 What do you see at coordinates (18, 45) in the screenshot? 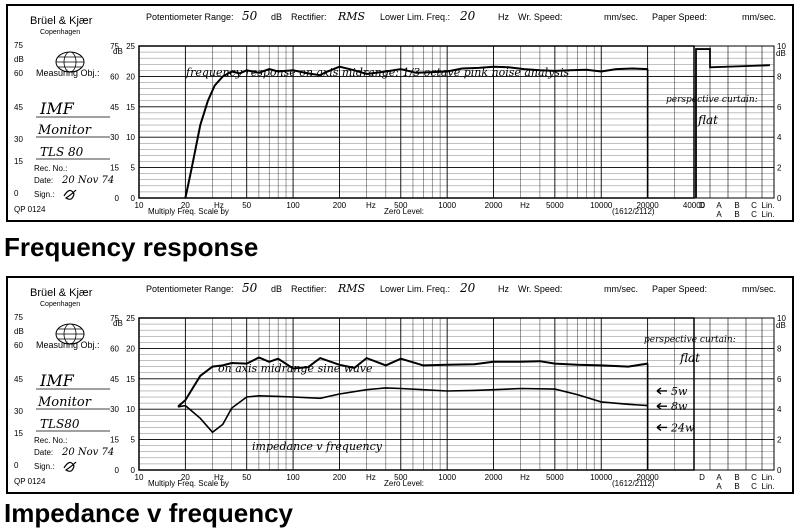
I see `svg-text: 75` at bounding box center [18, 45].